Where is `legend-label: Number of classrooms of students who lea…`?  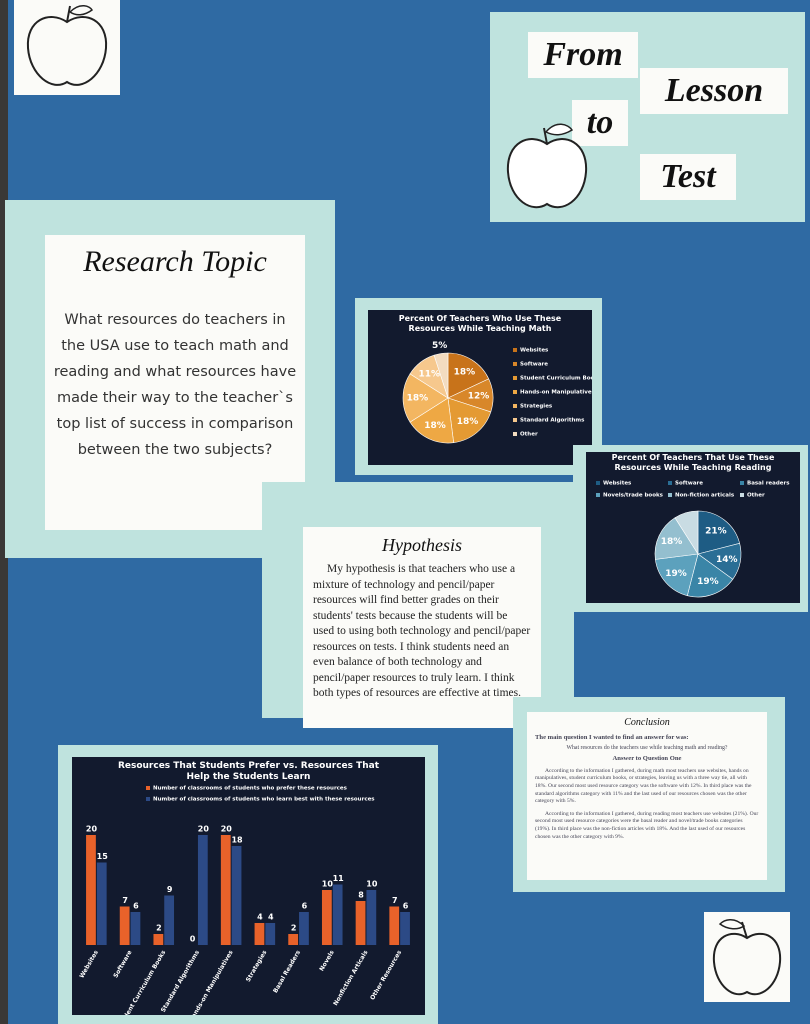
legend-label: Number of classrooms of students who lea… is located at coordinates (264, 800).